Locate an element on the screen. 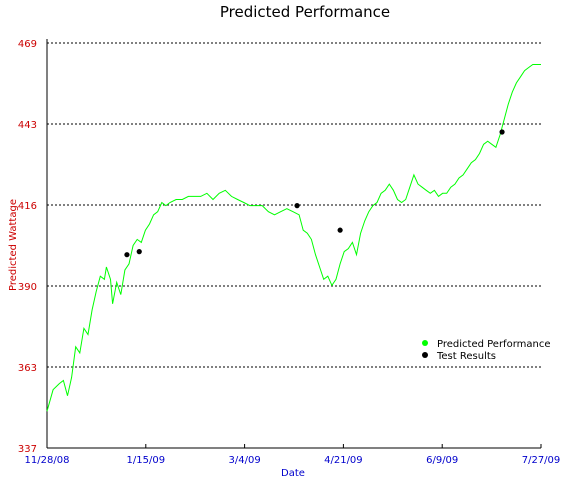 Image resolution: width=587 pixels, height=492 pixels. chart-title: Predicted Performance is located at coordinates (305, 12).